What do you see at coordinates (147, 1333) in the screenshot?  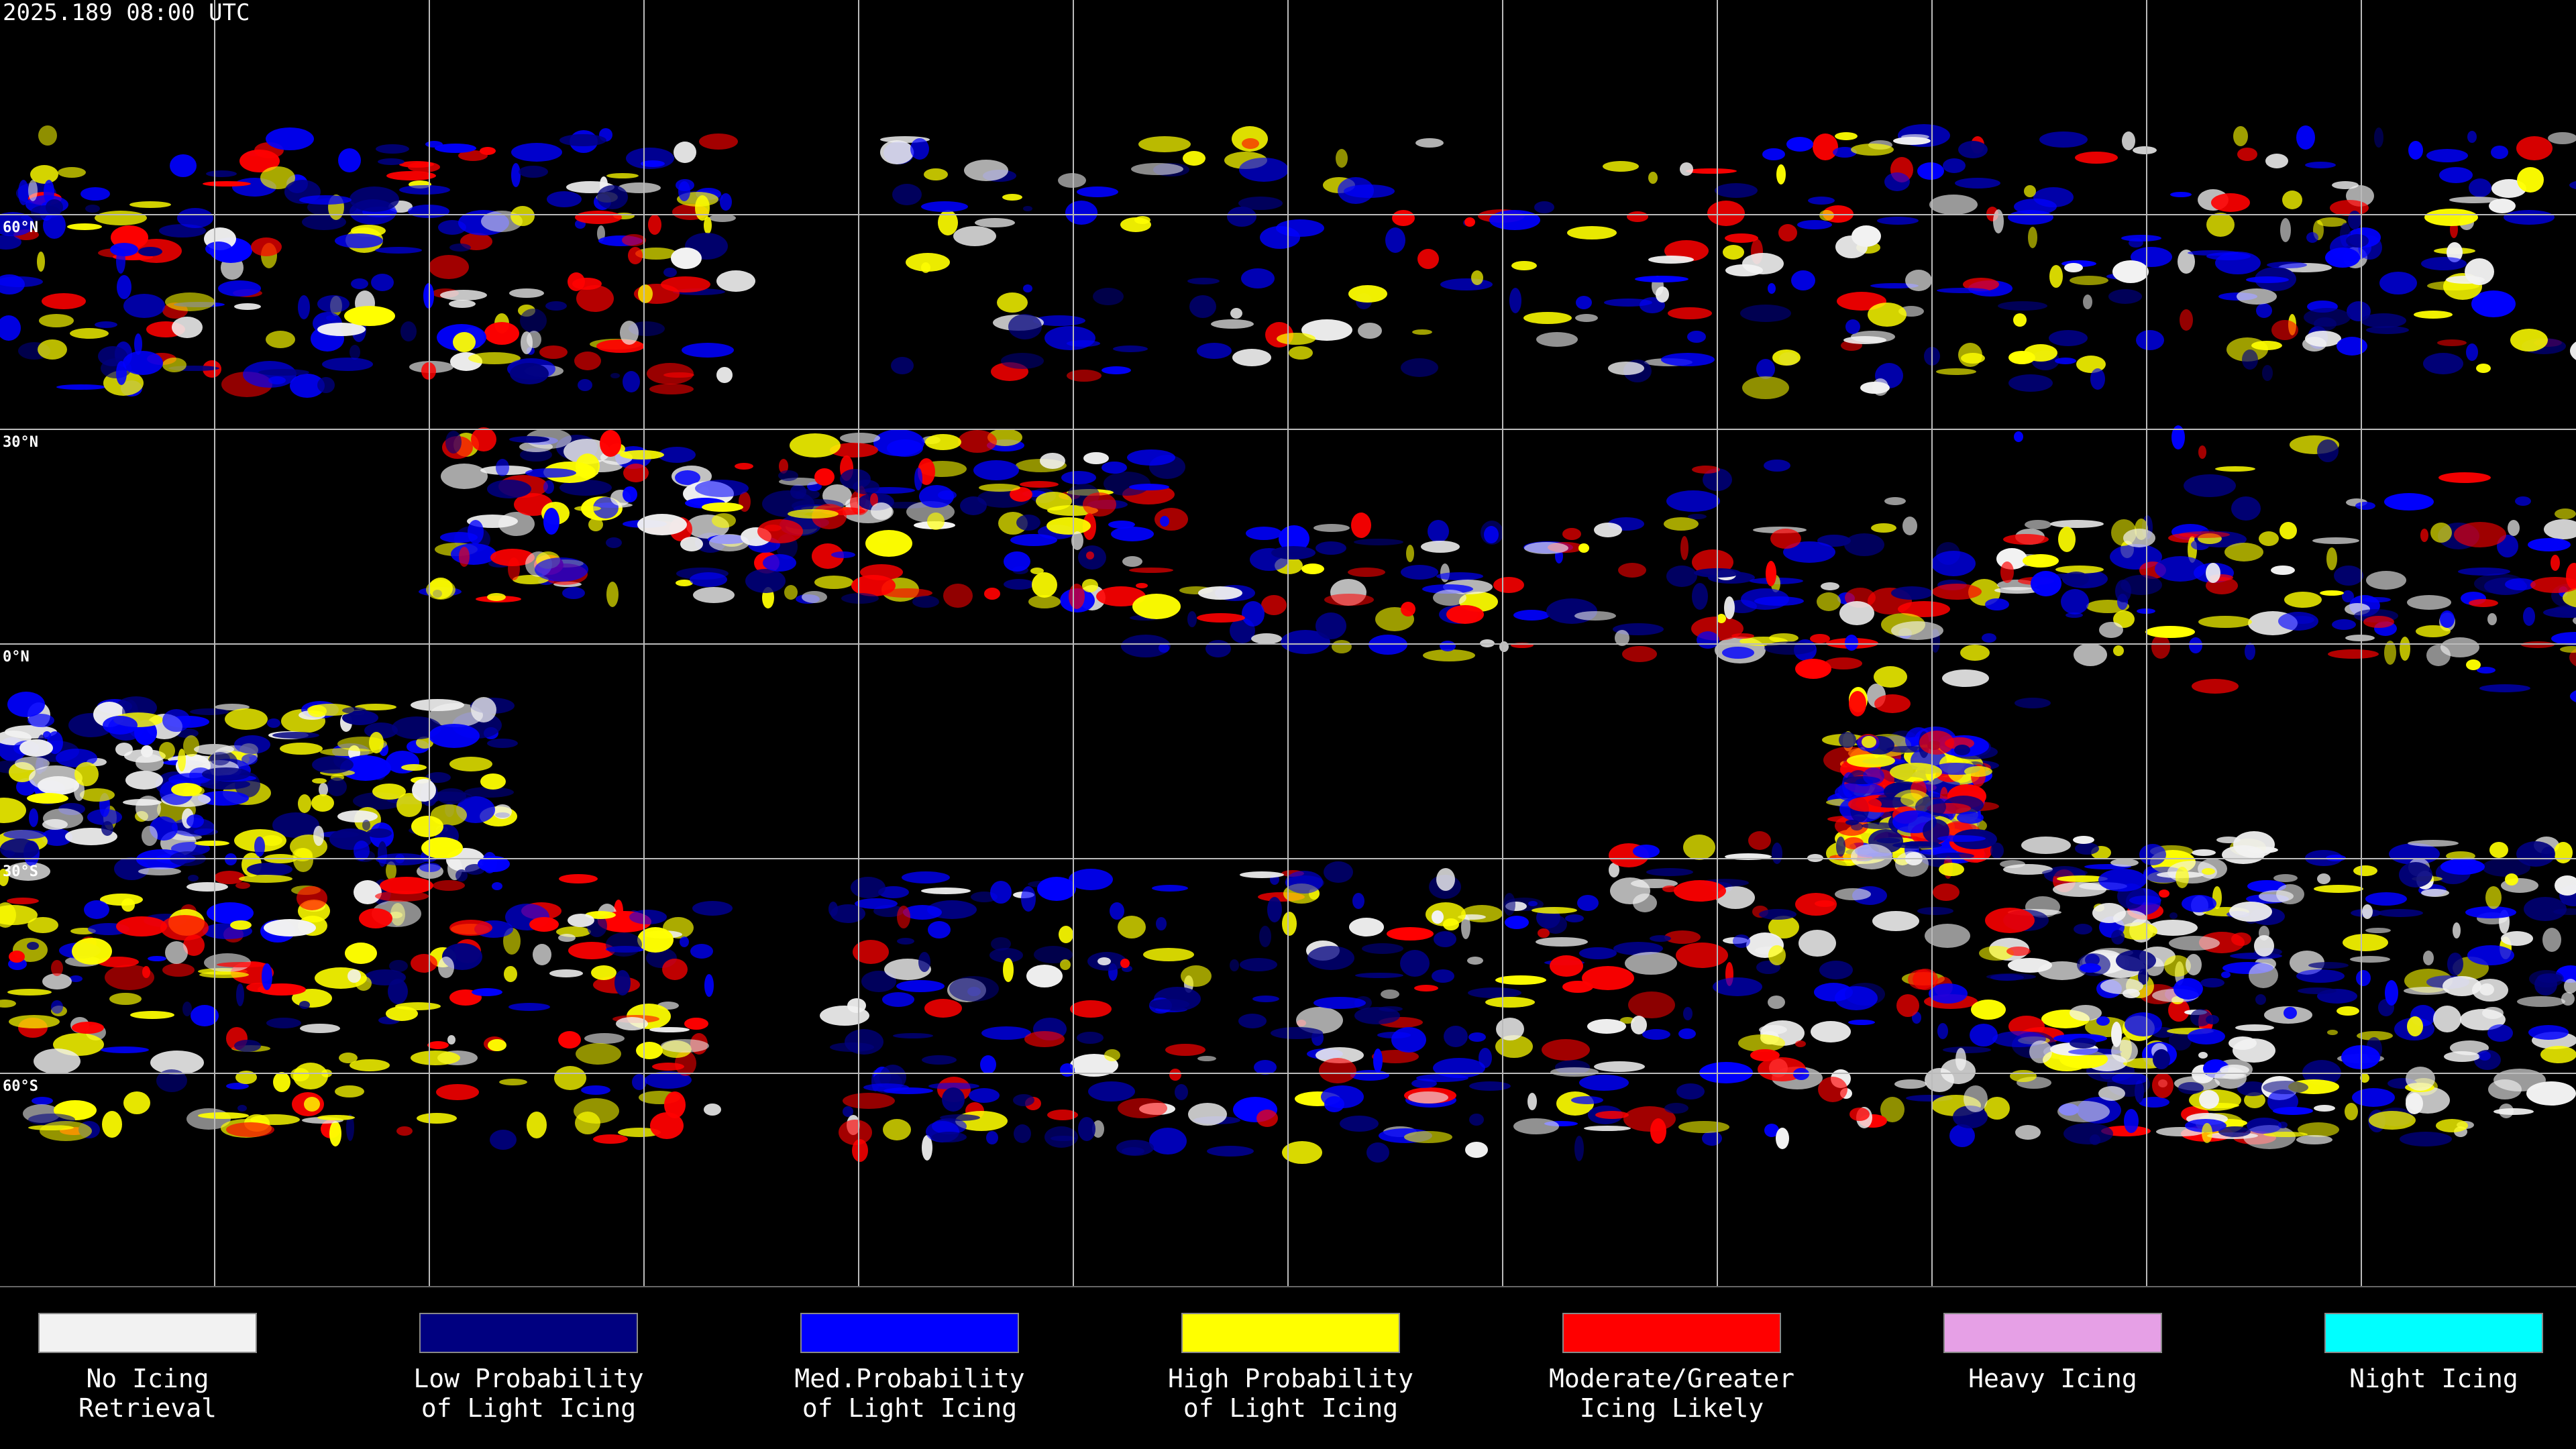 I see `legend-swatch` at bounding box center [147, 1333].